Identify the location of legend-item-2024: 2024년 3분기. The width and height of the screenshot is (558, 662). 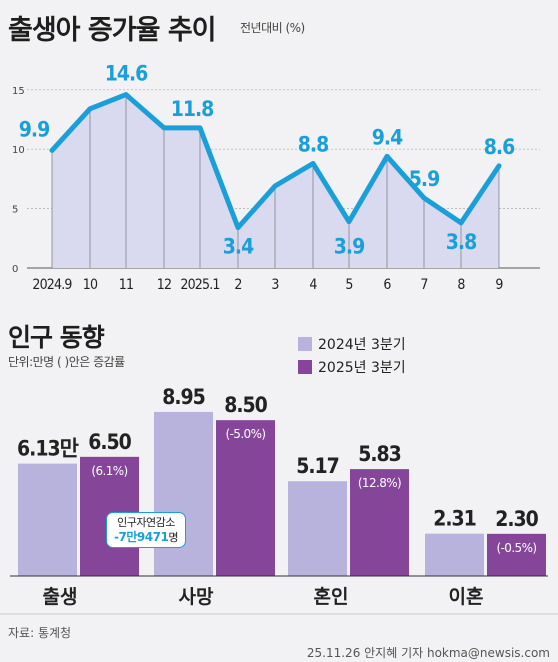
(352, 344).